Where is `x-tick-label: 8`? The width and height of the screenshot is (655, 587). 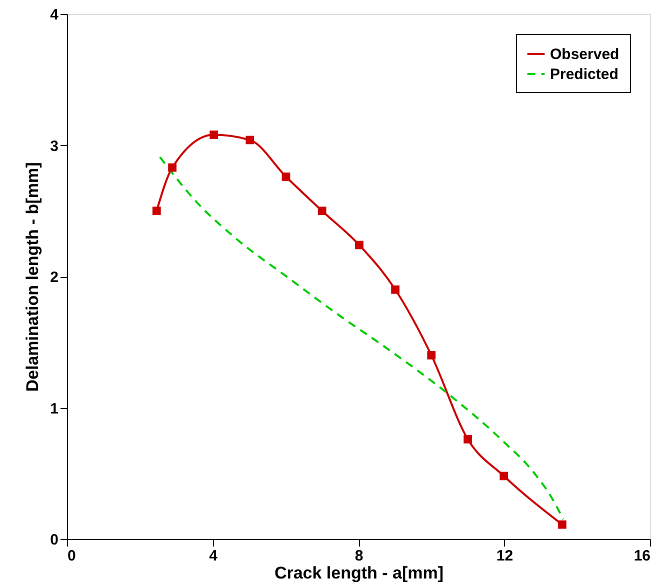 x-tick-label: 8 is located at coordinates (359, 556).